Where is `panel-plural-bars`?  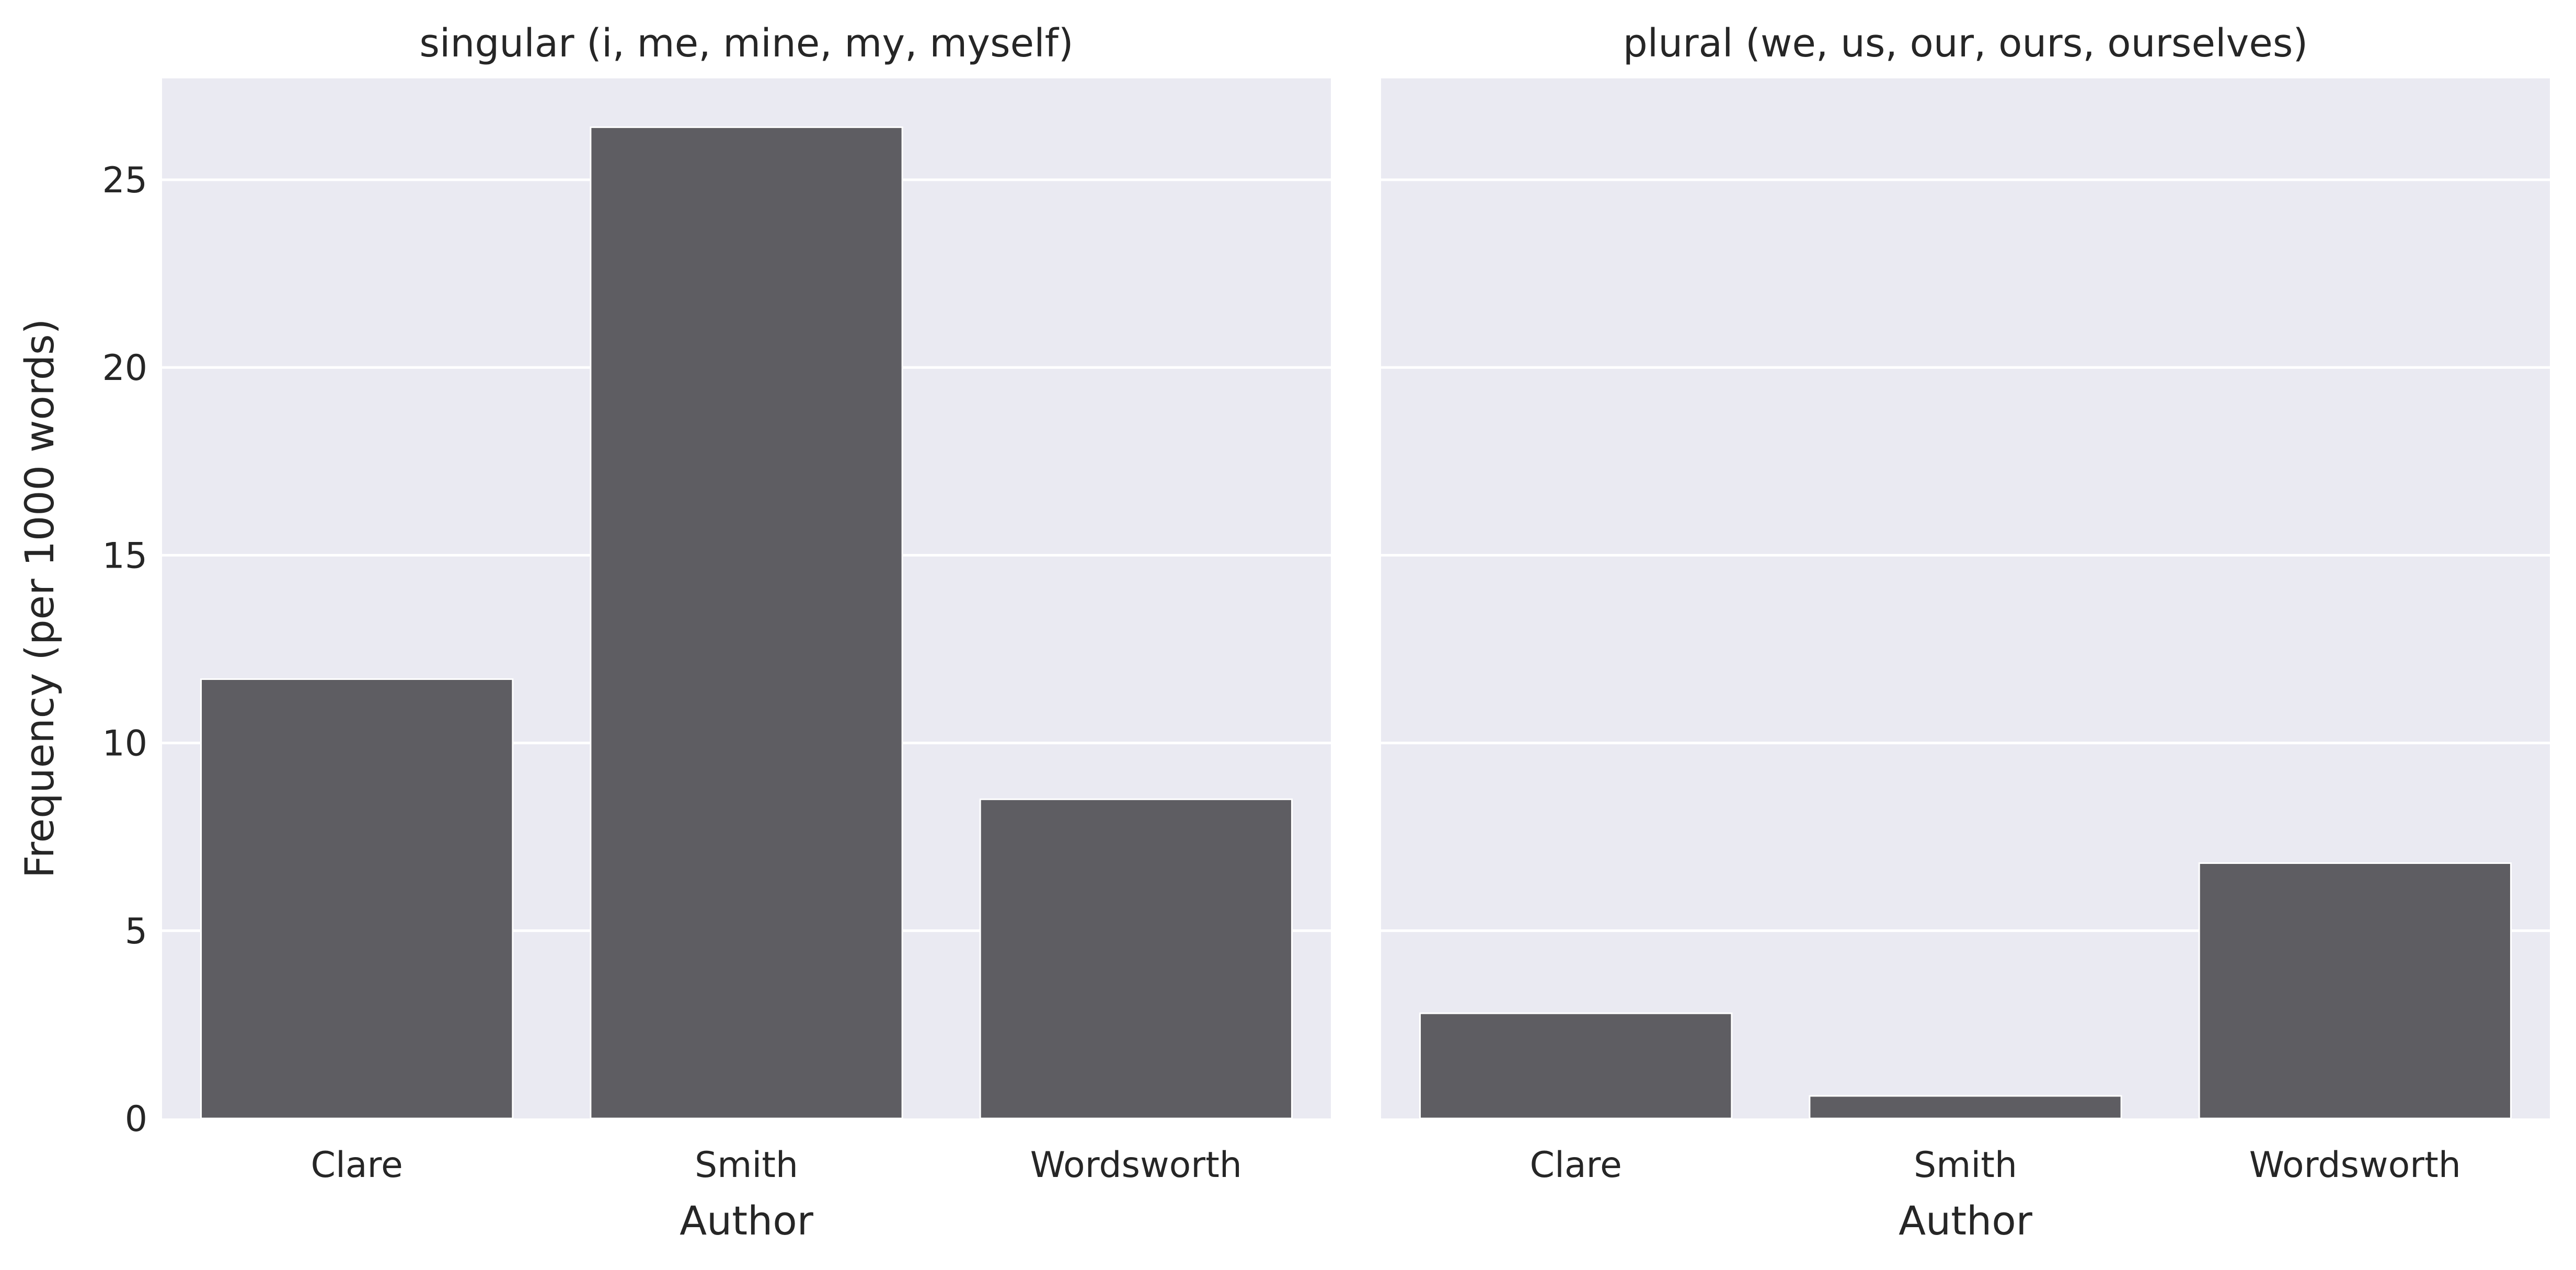 panel-plural-bars is located at coordinates (1965, 990).